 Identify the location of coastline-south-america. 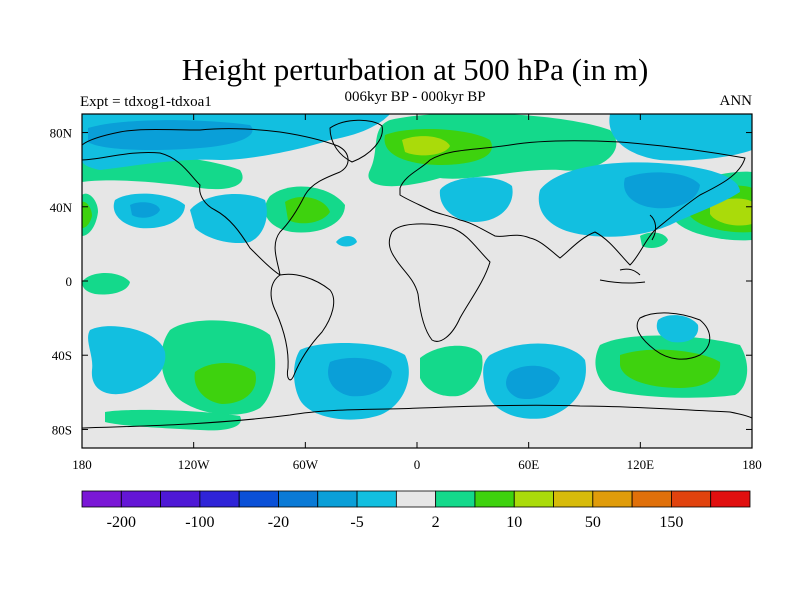
(302, 327).